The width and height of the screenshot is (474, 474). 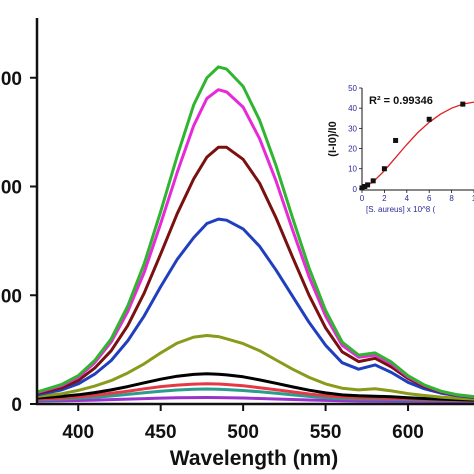 What do you see at coordinates (326, 432) in the screenshot?
I see `x-tick-label: 550` at bounding box center [326, 432].